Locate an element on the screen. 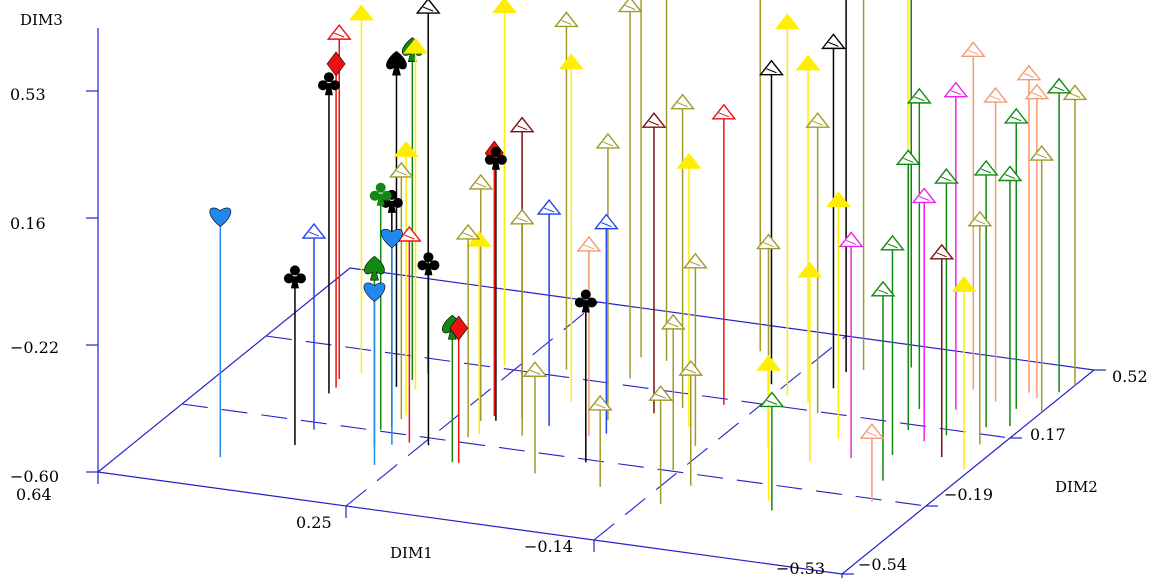 This screenshot has width=1163, height=578. dim2-tick-label: −0.19 is located at coordinates (968, 494).